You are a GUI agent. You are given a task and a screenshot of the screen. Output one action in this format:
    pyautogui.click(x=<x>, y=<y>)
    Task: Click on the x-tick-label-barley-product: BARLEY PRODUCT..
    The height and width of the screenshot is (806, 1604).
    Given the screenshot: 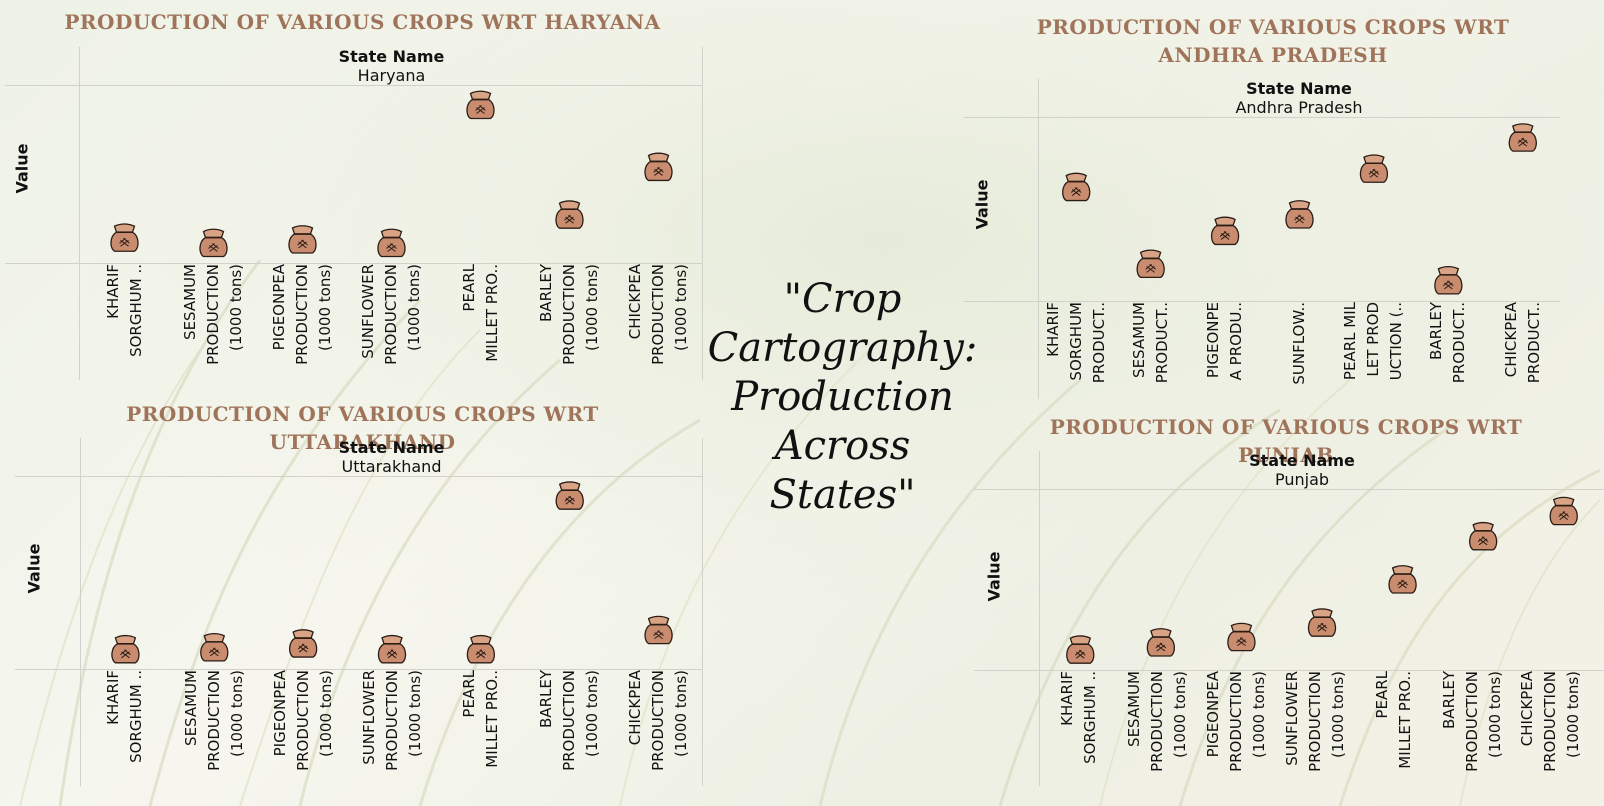 What is the action you would take?
    pyautogui.click(x=1448, y=343)
    